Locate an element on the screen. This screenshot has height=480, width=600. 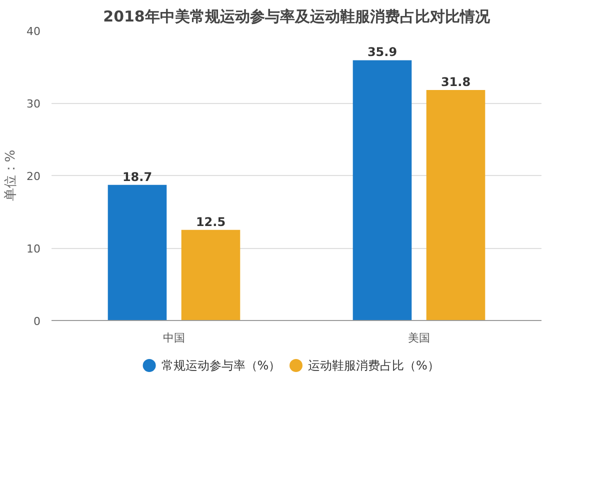
y-tick-label: 0 is located at coordinates (37, 321).